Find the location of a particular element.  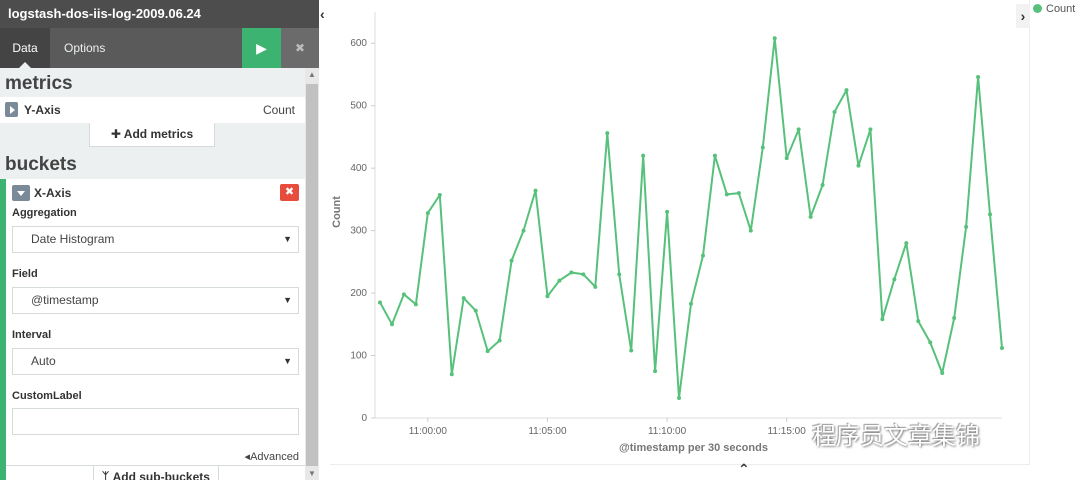

y-tick-label: 400 is located at coordinates (358, 168).